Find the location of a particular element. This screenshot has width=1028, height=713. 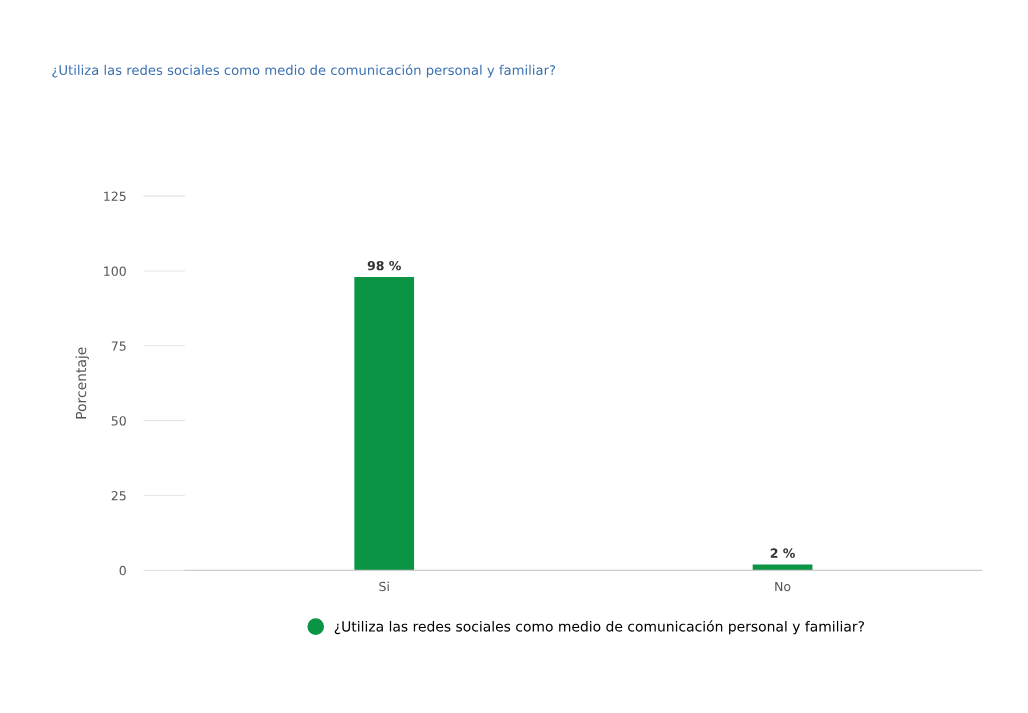

y-axis-title: Porcentaje is located at coordinates (82, 383).